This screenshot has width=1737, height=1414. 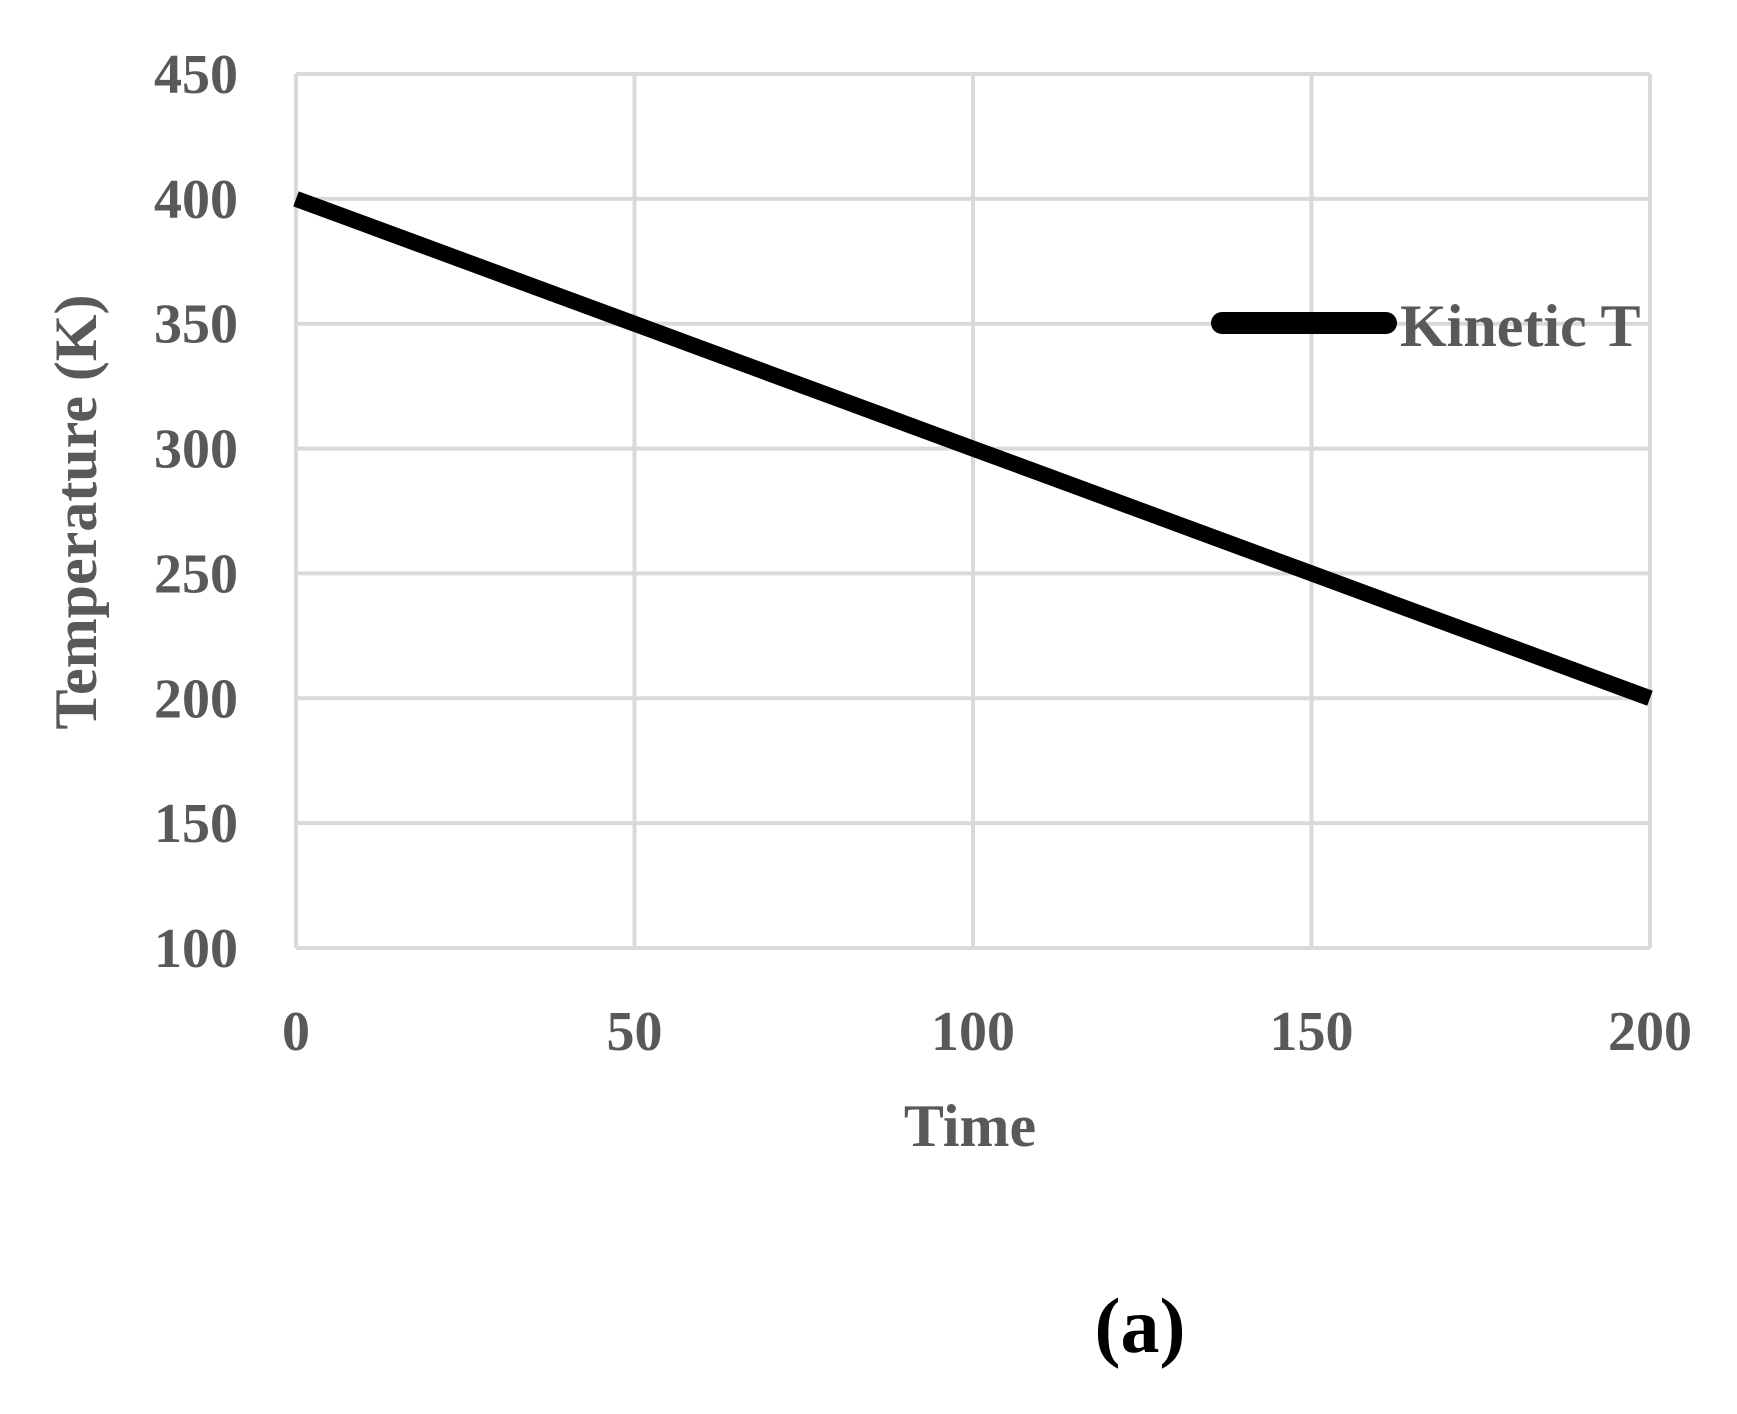 I want to click on x-axis-title: Time, so click(x=970, y=1126).